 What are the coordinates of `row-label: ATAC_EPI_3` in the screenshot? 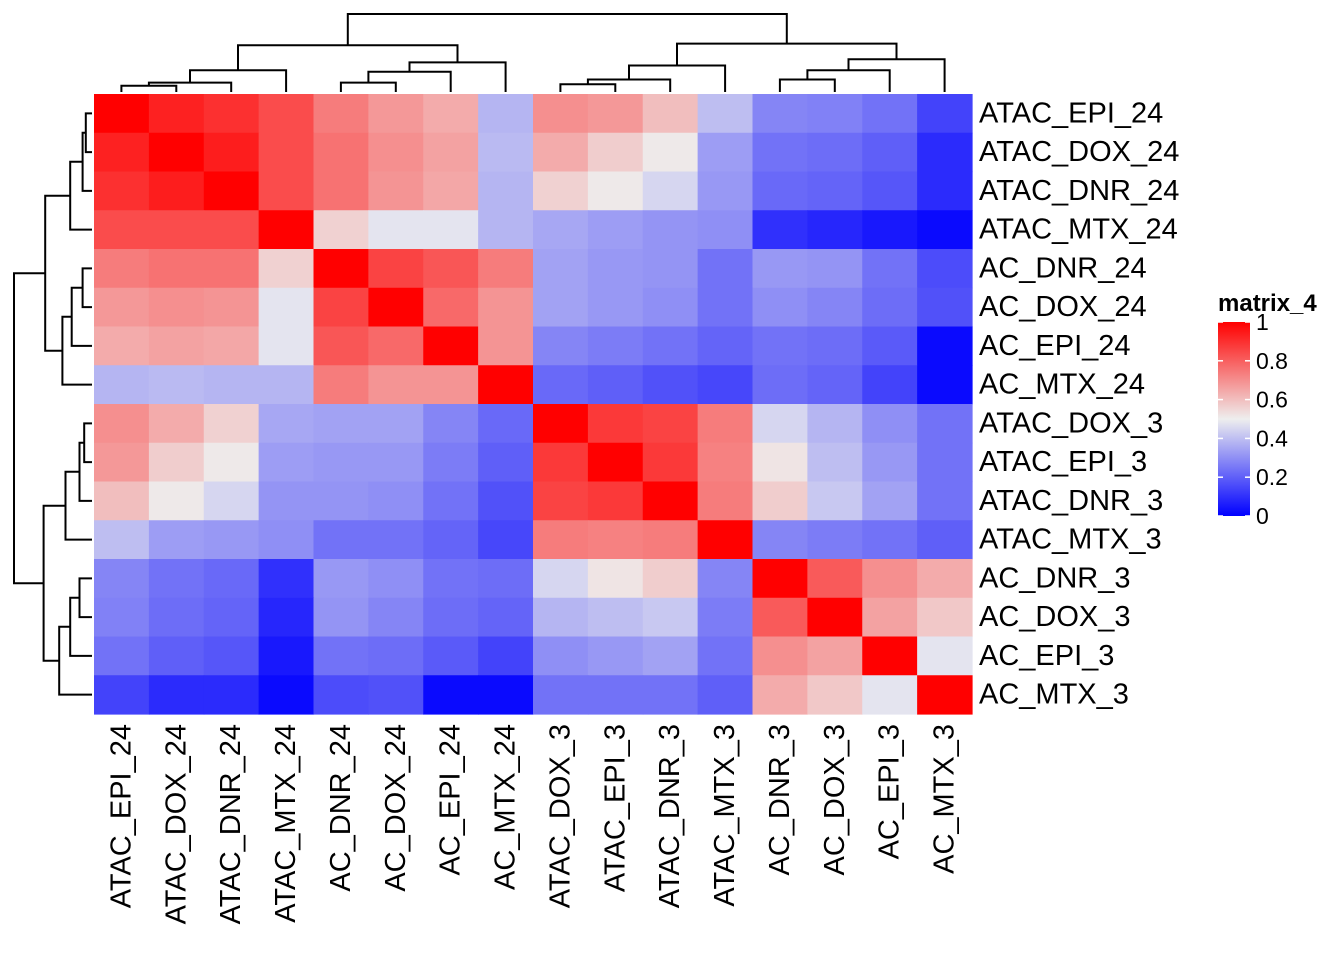 It's located at (1063, 462).